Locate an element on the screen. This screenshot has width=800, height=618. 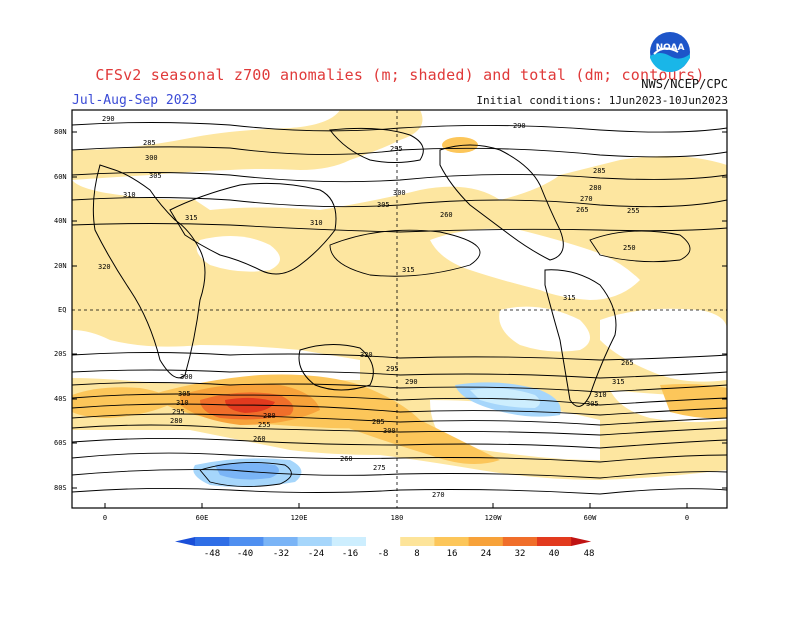
lon-label: 60W is located at coordinates (590, 518).